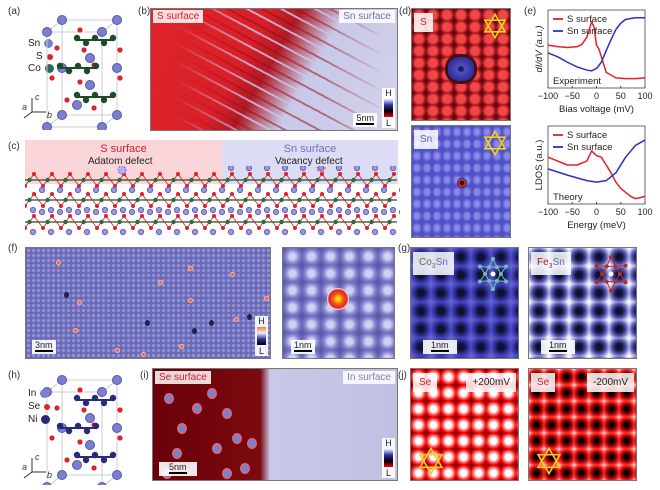  What do you see at coordinates (32, 393) in the screenshot?
I see `legend-label: In` at bounding box center [32, 393].